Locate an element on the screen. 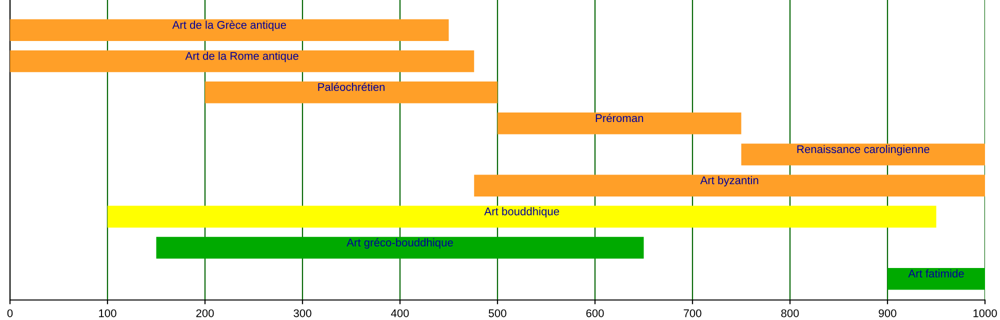 This screenshot has height=320, width=1000. x-tick-label: 100 is located at coordinates (107, 313).